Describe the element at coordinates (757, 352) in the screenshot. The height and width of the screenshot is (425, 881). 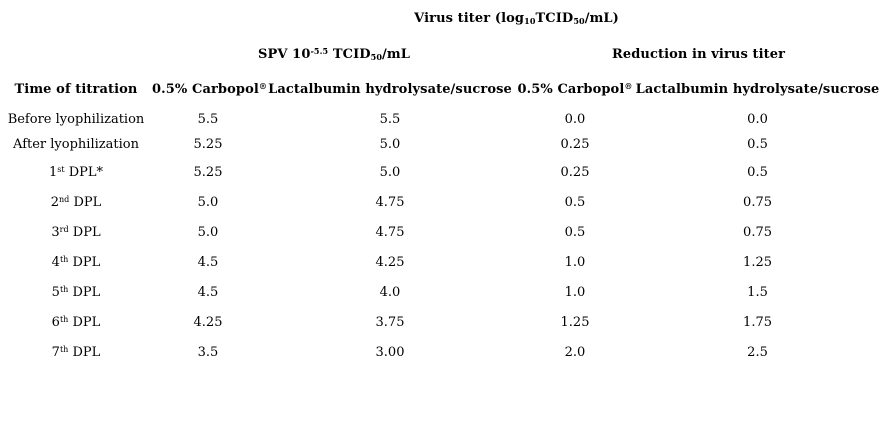
I see `cell-value: 2.5` at that location.